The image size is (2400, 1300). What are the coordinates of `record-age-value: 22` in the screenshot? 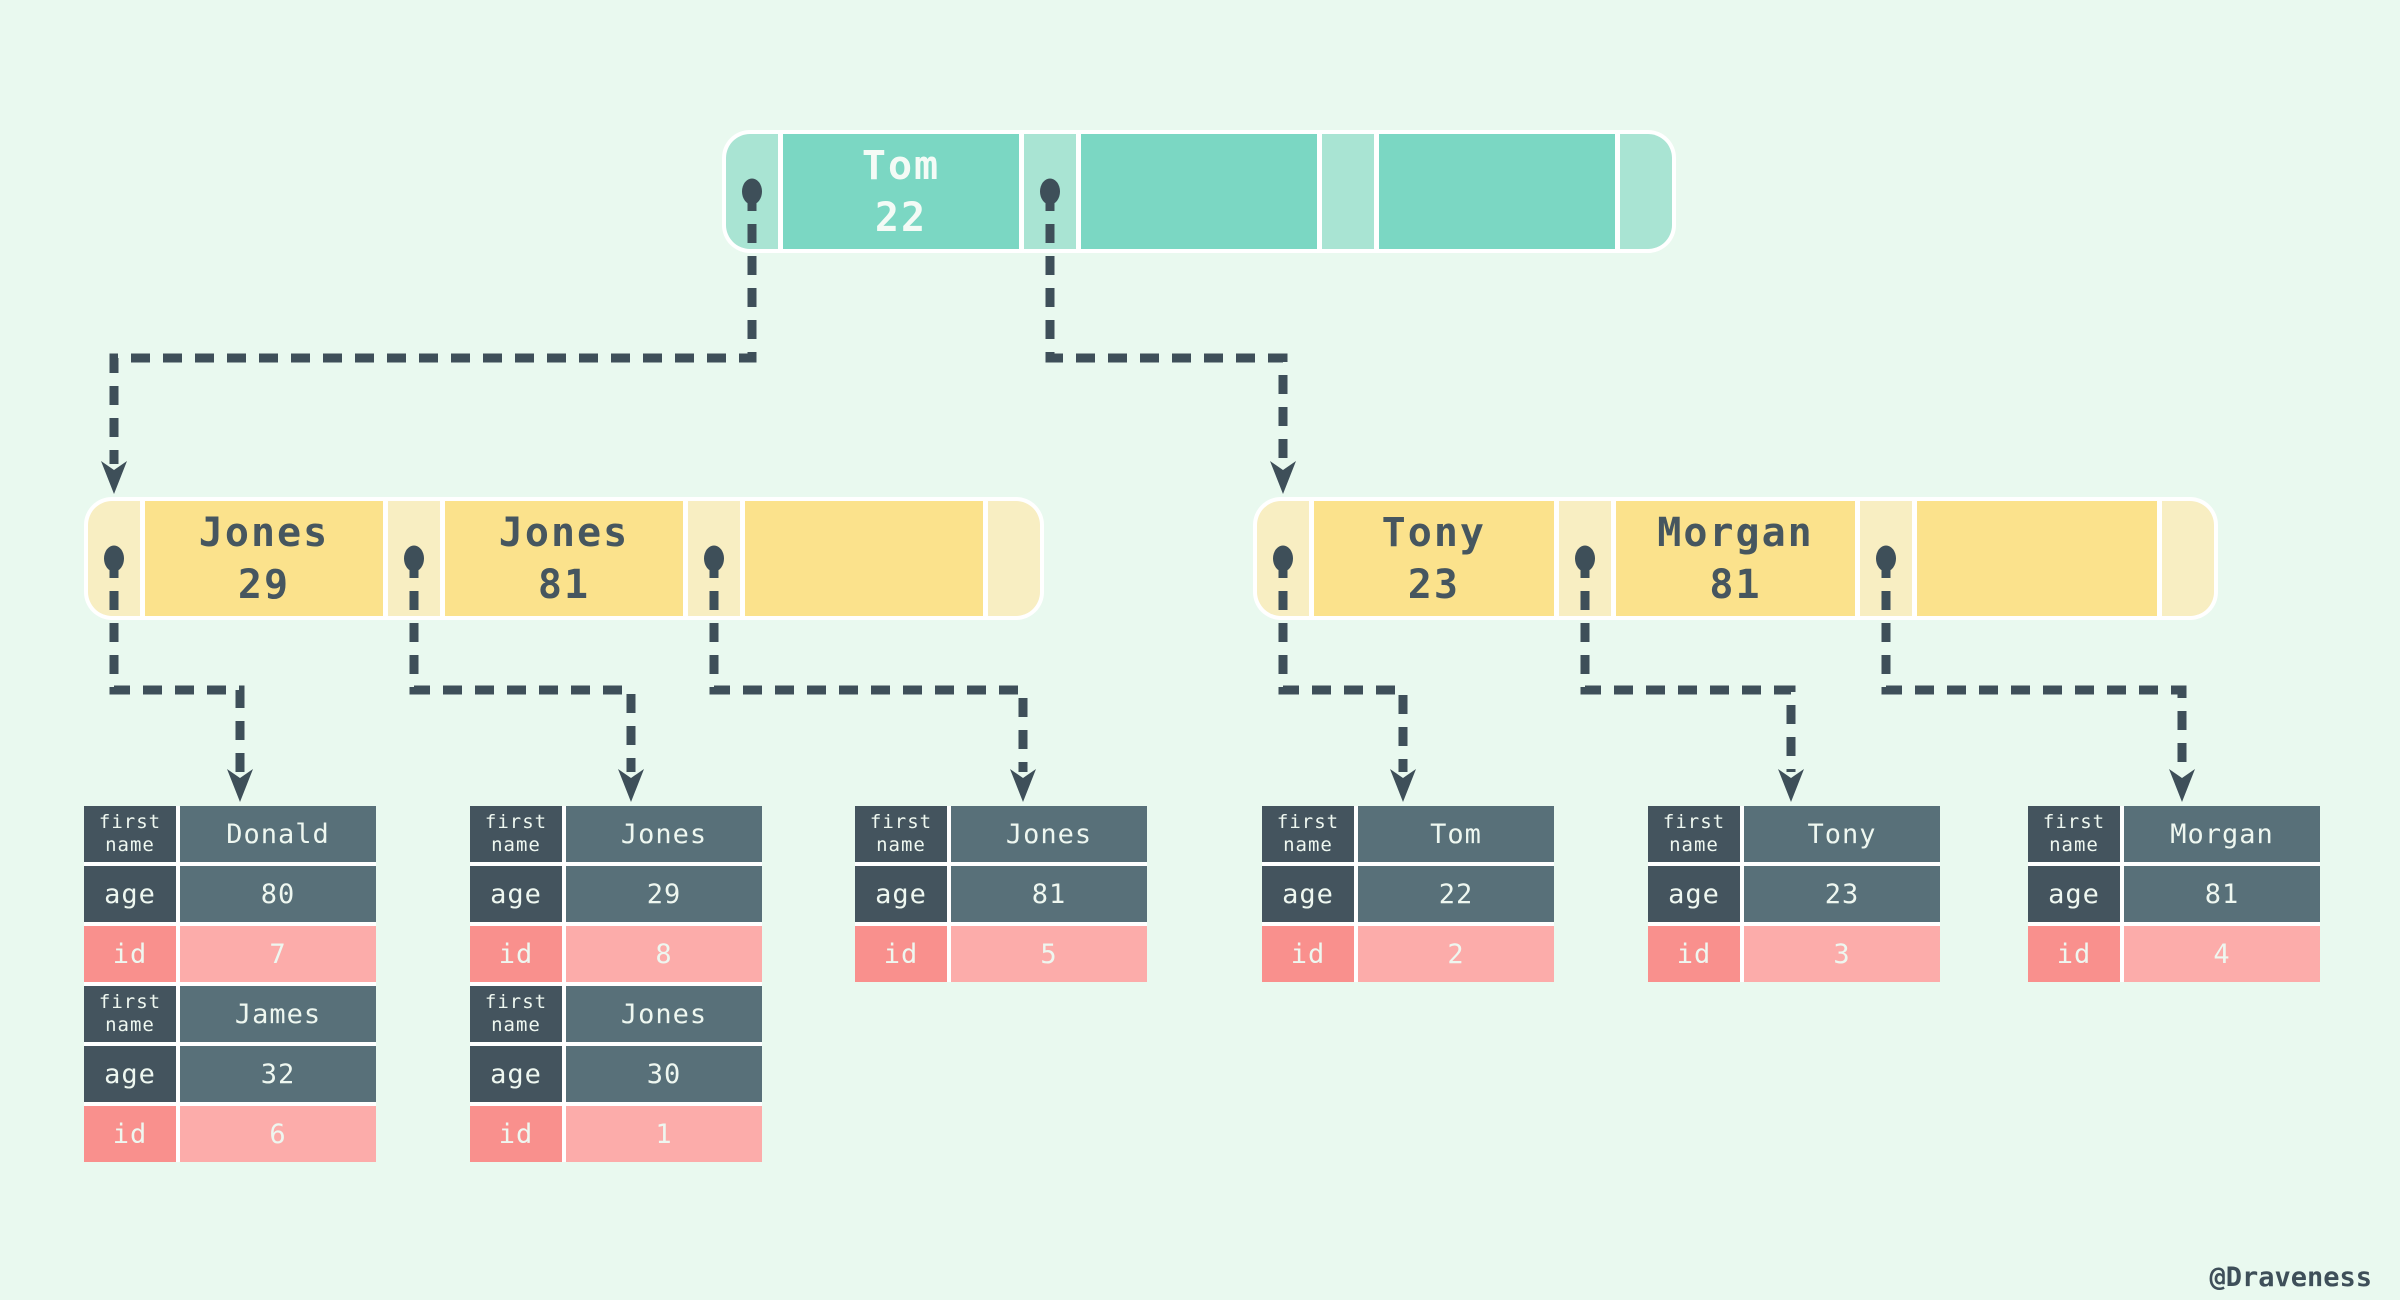 It's located at (1456, 894).